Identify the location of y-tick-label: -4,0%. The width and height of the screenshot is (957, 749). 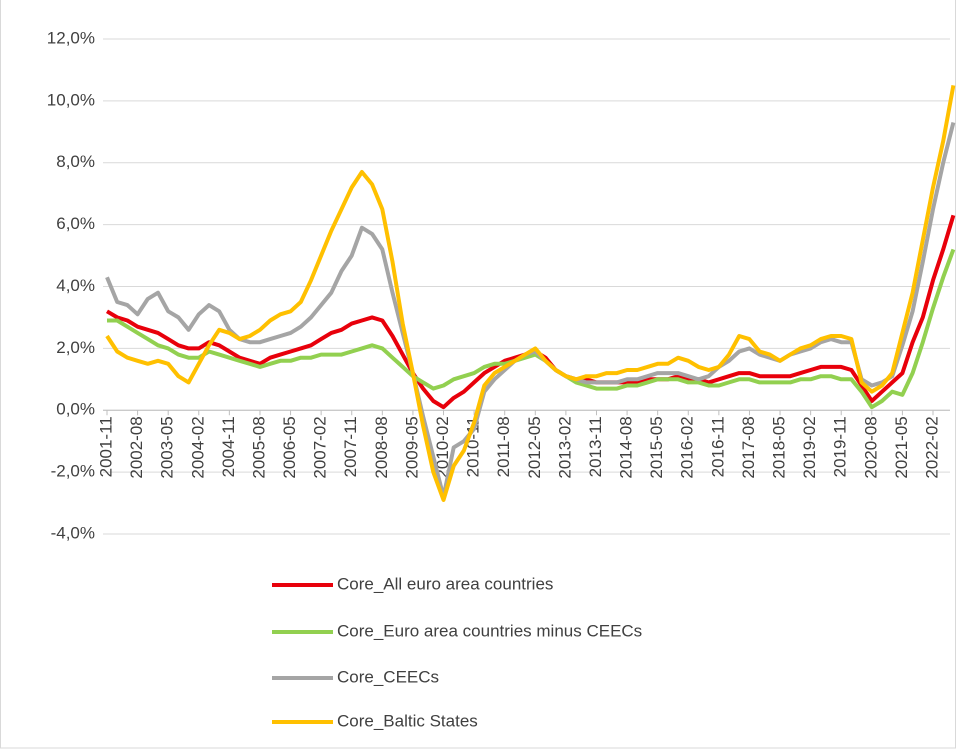
(73, 532).